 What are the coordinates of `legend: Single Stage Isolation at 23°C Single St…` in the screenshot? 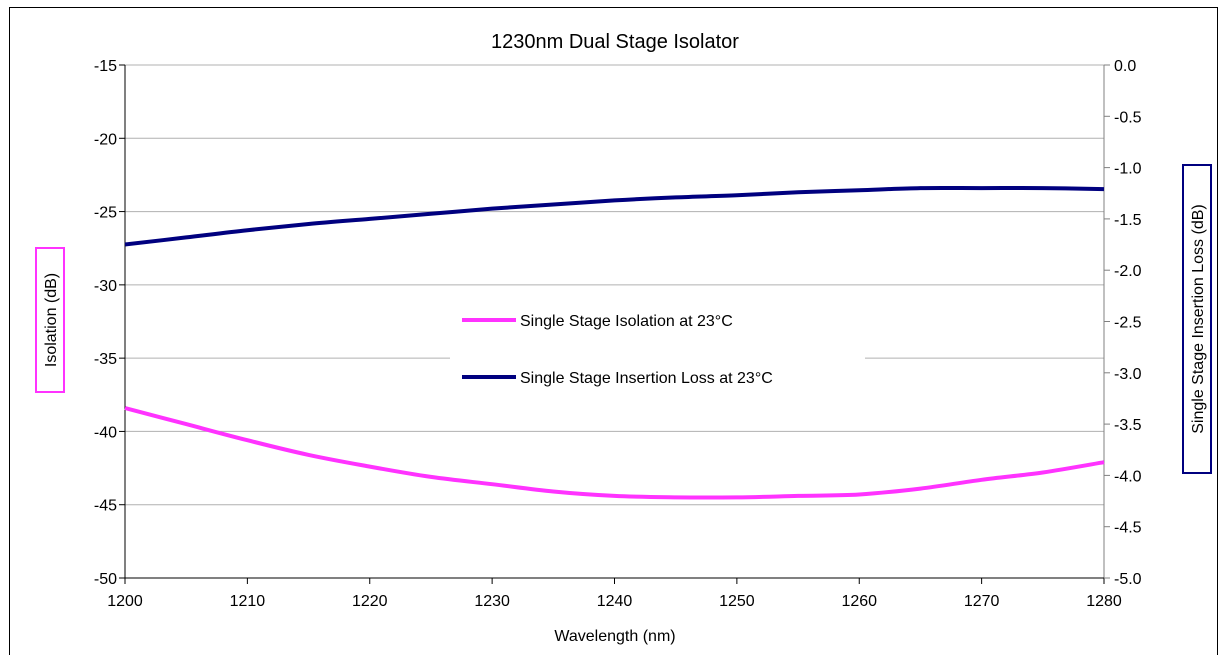 It's located at (657, 345).